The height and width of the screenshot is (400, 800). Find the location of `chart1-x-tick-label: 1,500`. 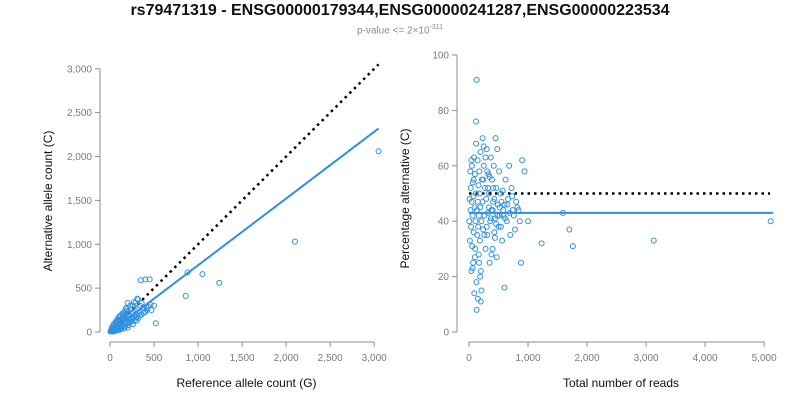

chart1-x-tick-label: 1,500 is located at coordinates (242, 358).